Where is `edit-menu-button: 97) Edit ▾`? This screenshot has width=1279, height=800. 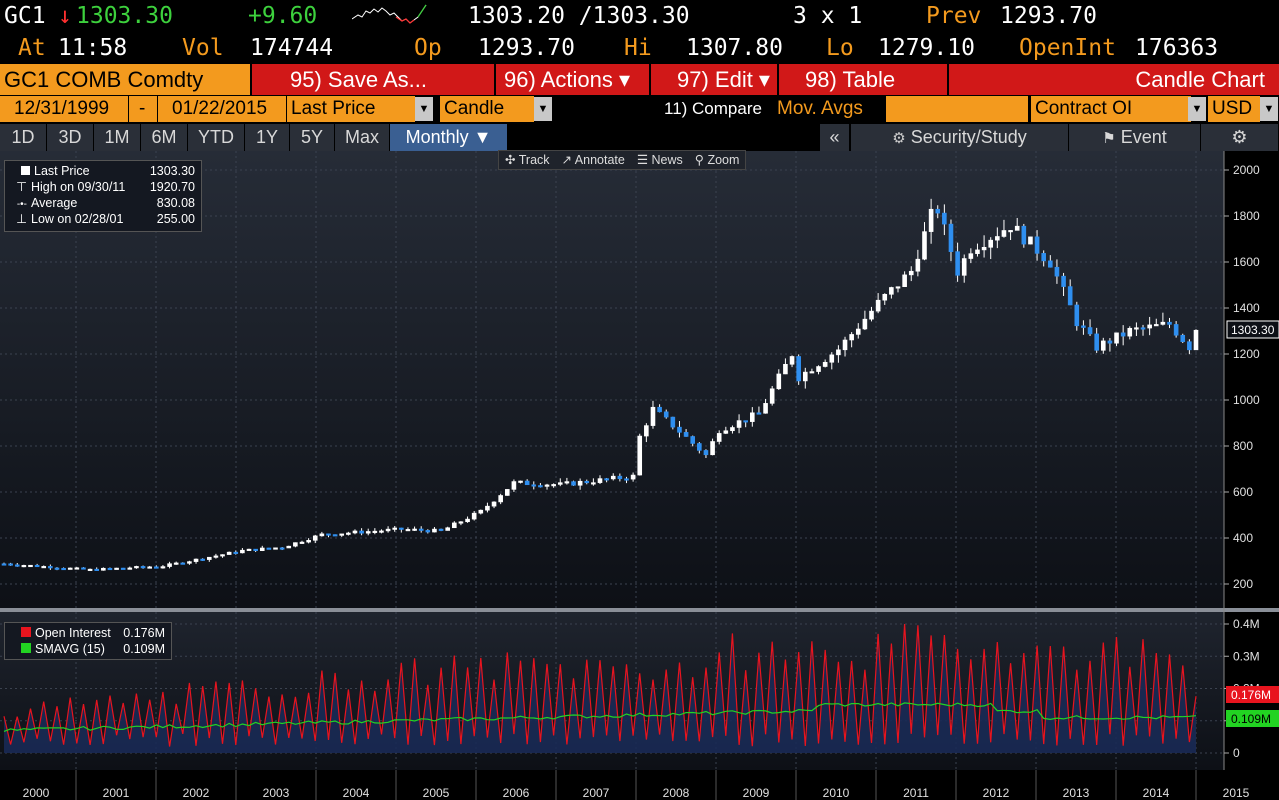 edit-menu-button: 97) Edit ▾ is located at coordinates (715, 79).